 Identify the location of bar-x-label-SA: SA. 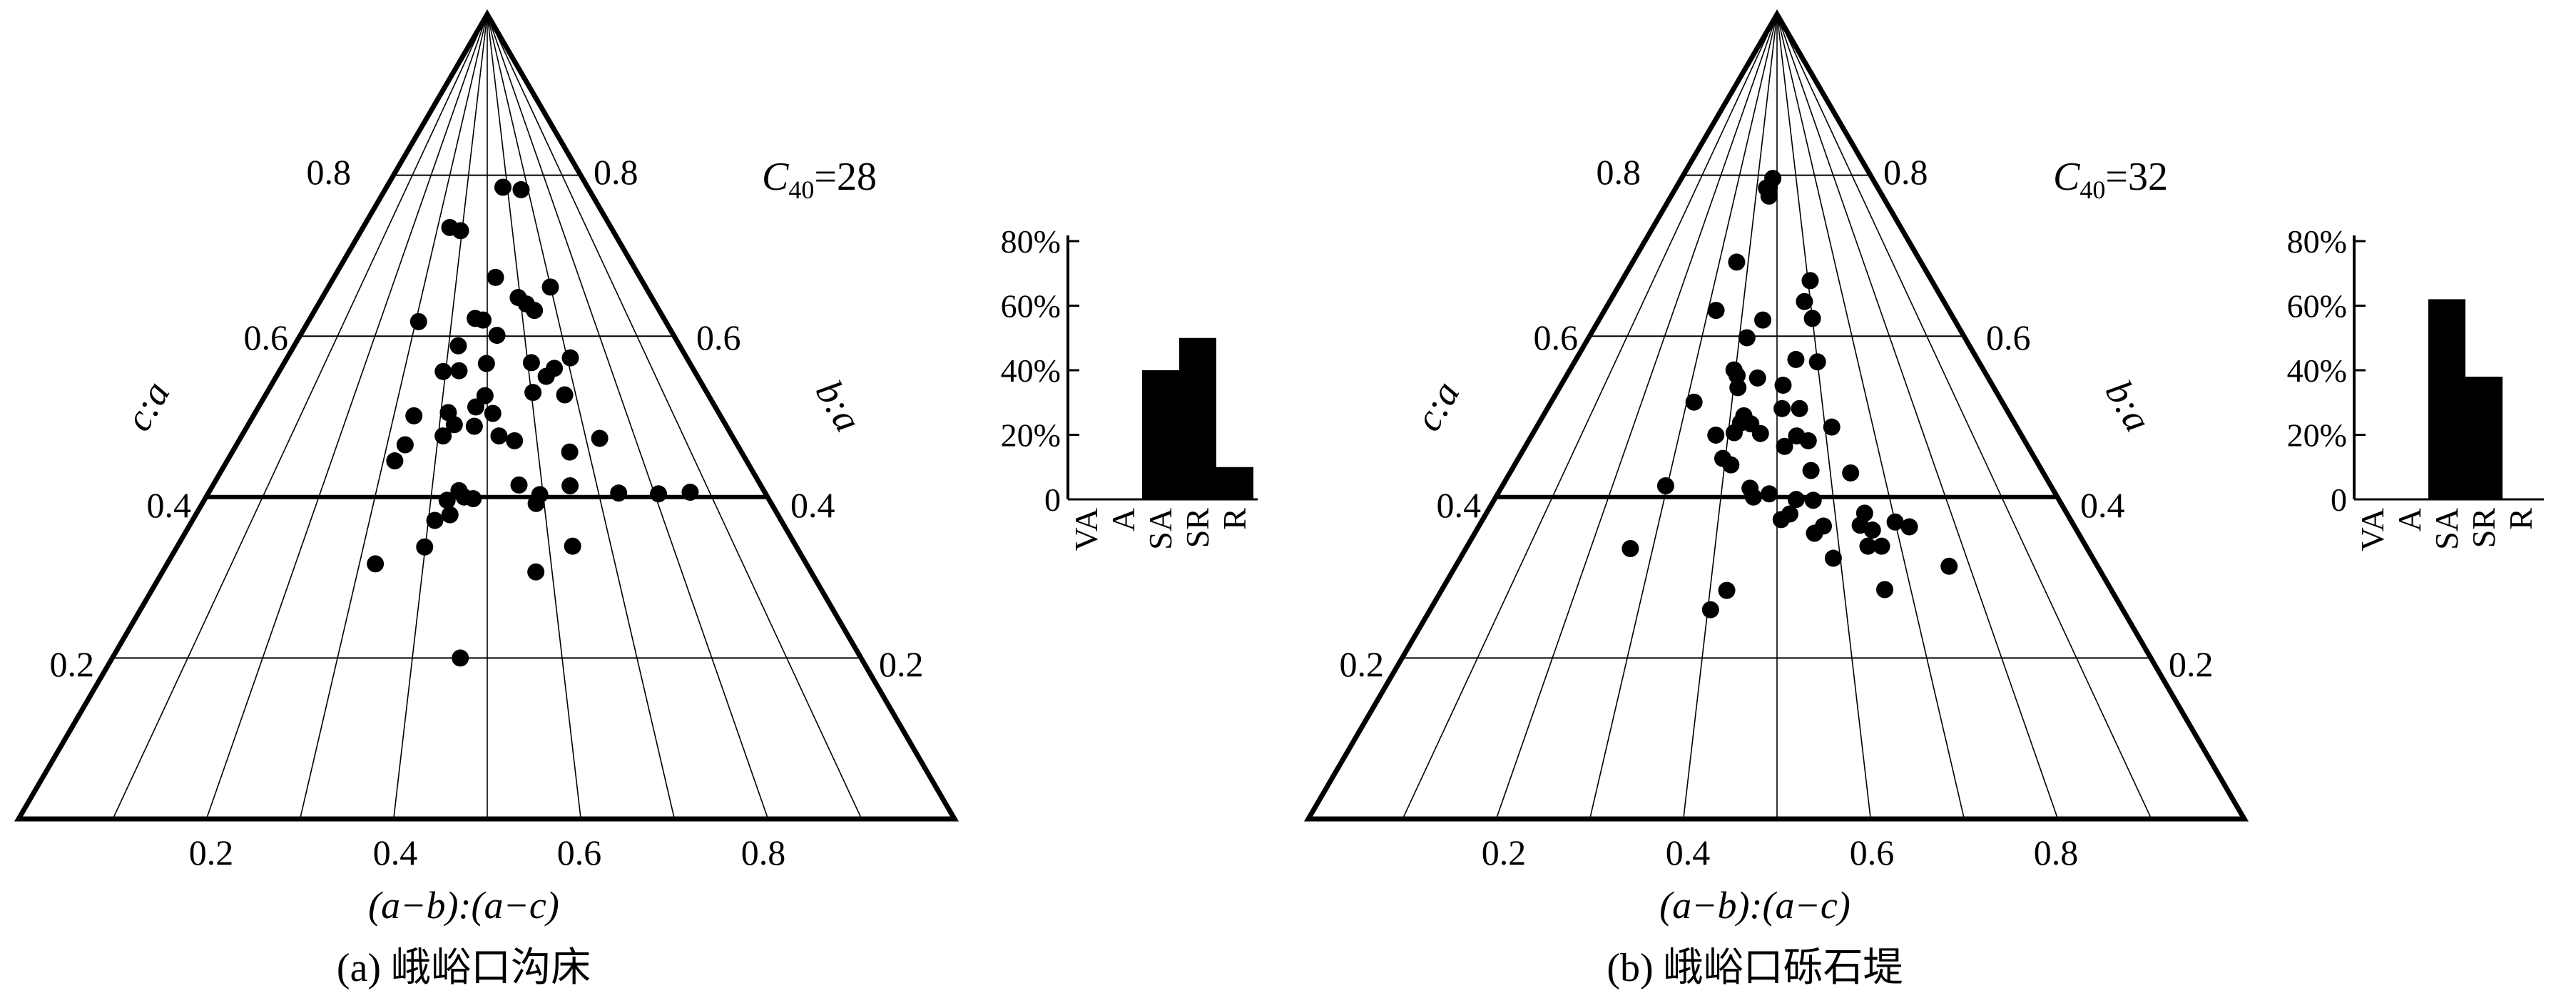
(1160, 529).